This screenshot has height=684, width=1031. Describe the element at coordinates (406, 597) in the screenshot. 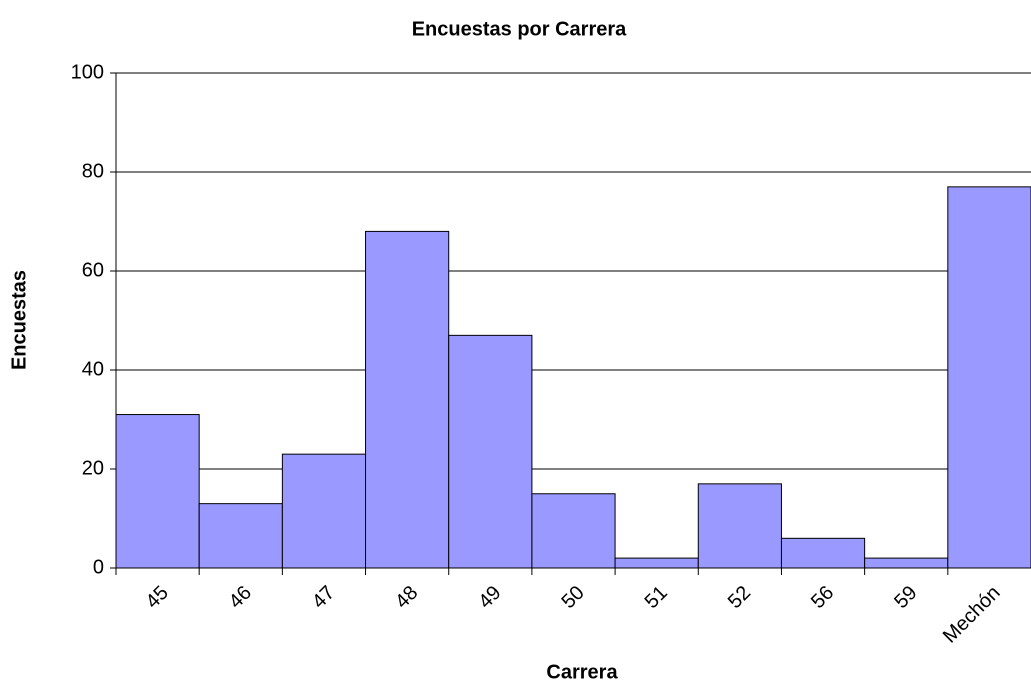

I see `x-tick-label: 48` at that location.